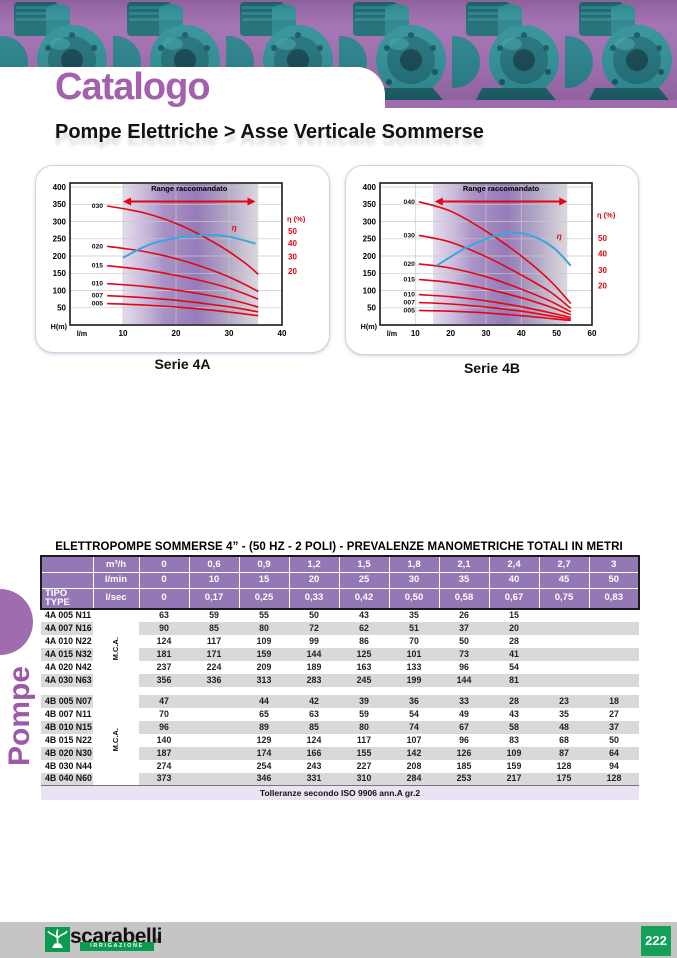 This screenshot has height=958, width=677. I want to click on head-value-cell: 73, so click(464, 654).